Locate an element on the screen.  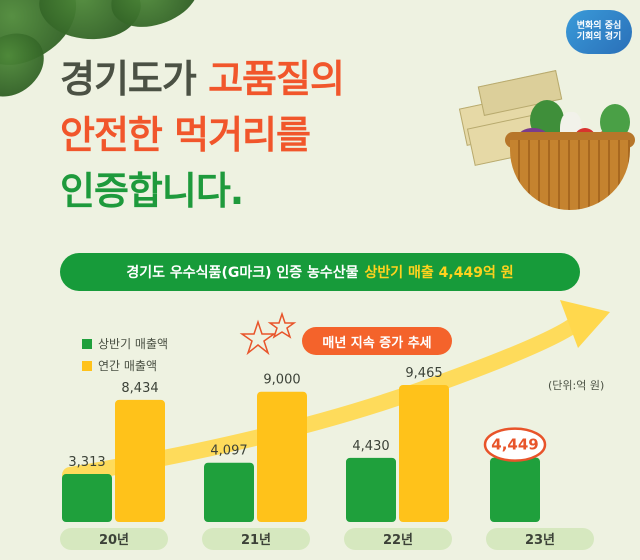
logo-line-2: 기회의 경기 is located at coordinates (599, 37).